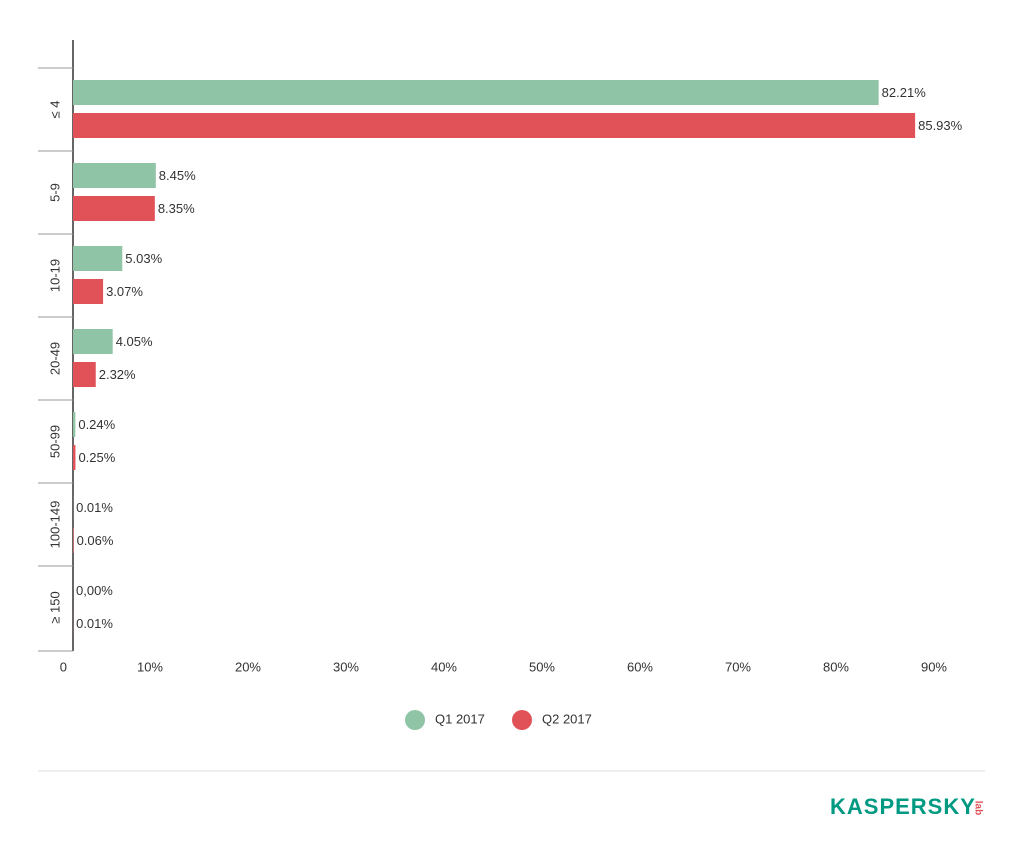 This screenshot has width=1024, height=860. I want to click on logo: KASPERSKY lab, so click(906, 806).